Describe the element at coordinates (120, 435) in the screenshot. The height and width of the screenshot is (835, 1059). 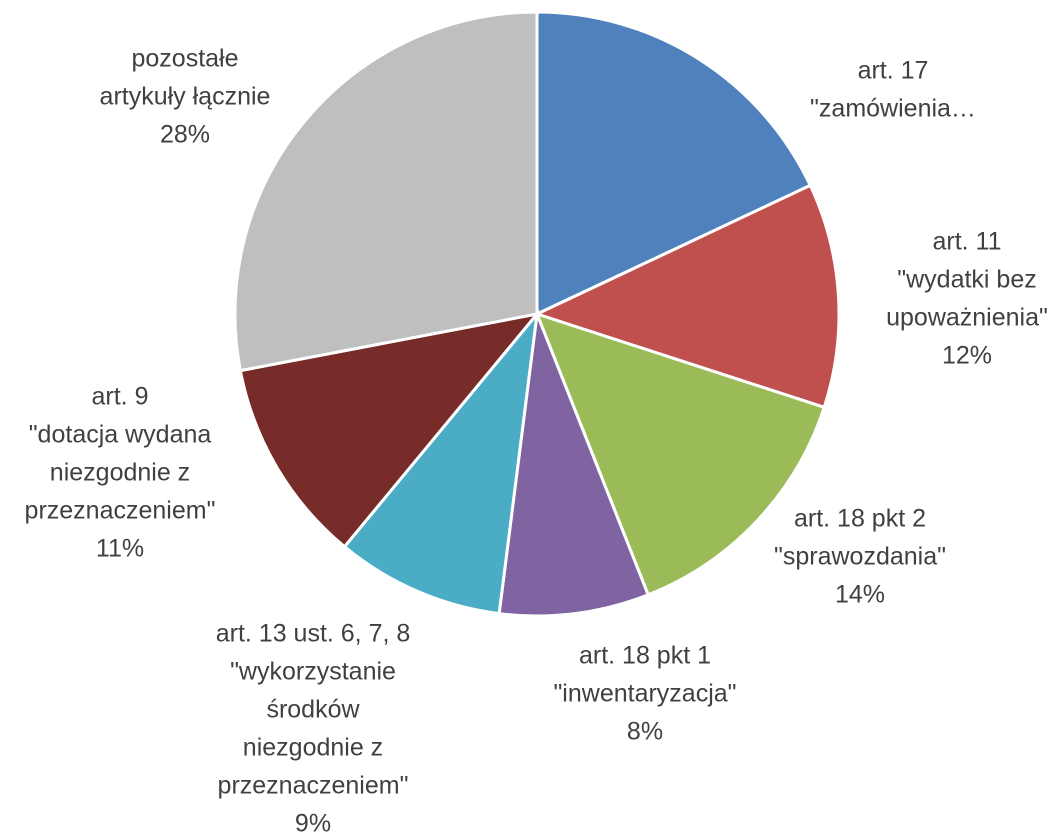
I see `category-label: "dotacja wydana` at that location.